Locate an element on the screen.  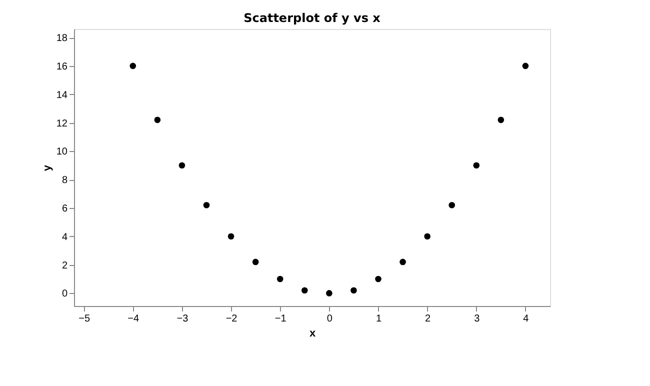
y-tick-label: 18 is located at coordinates (62, 38).